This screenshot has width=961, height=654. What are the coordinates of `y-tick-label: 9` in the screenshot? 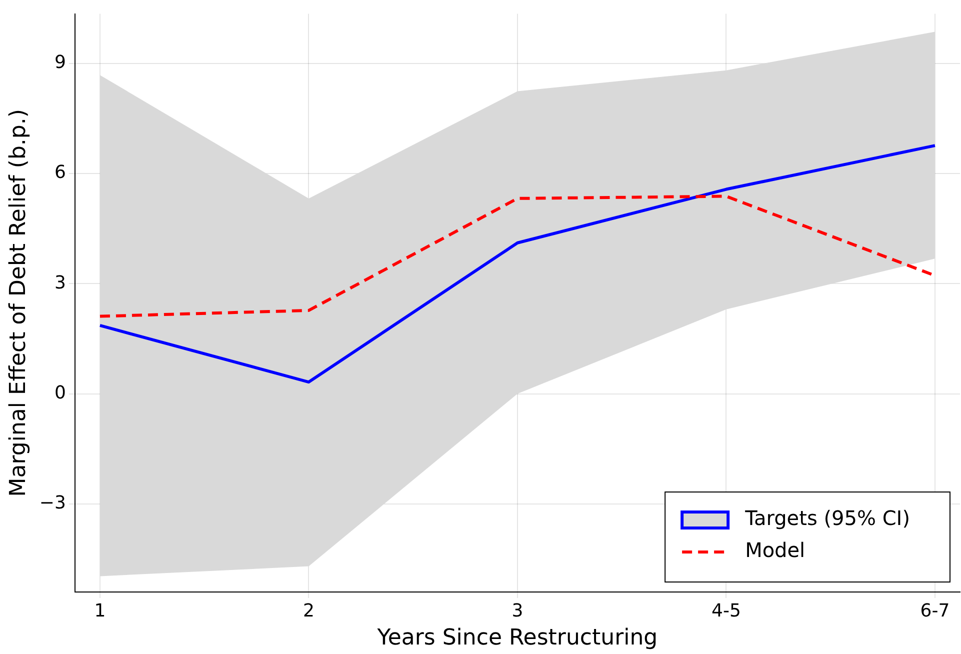 It's located at (60, 63).